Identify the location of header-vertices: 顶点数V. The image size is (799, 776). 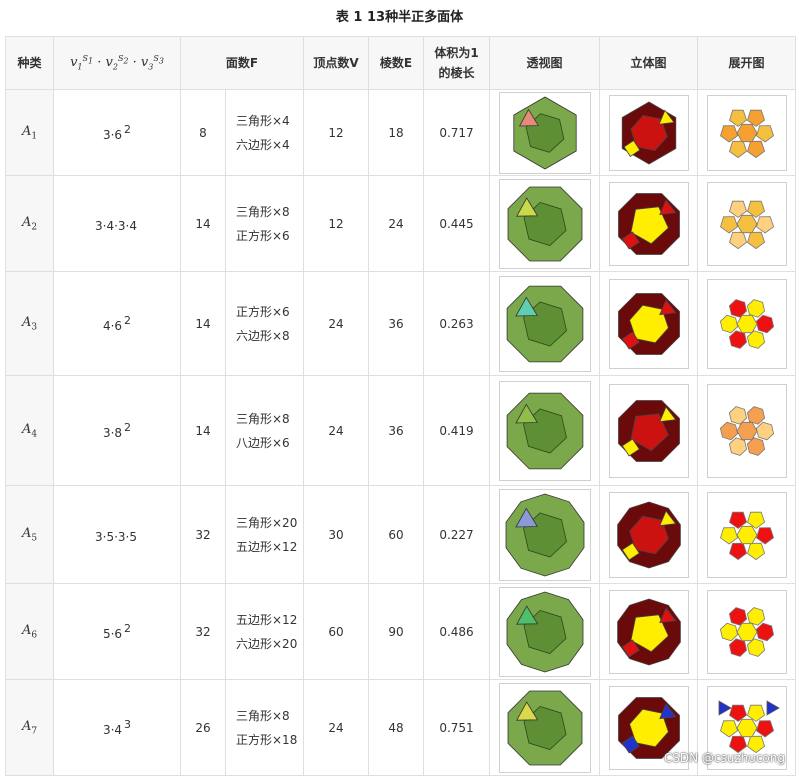
(336, 63).